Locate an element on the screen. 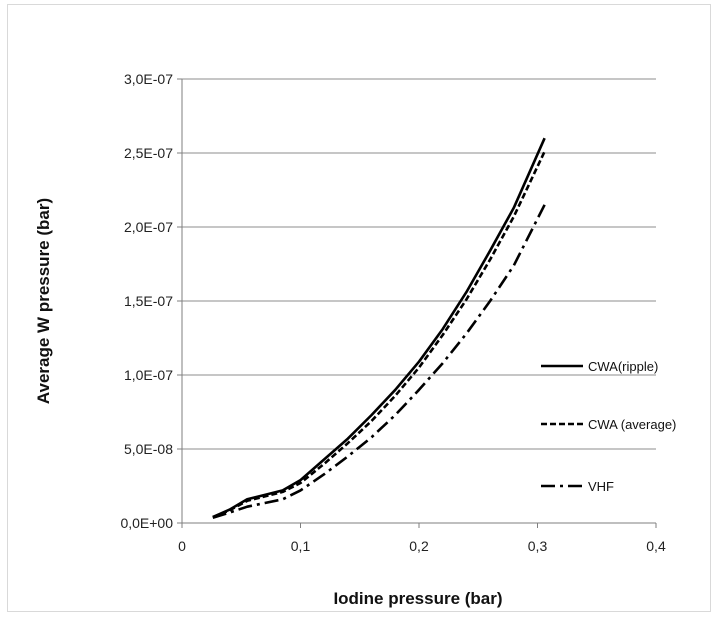 The height and width of the screenshot is (619, 718). legend-label-3: VHF is located at coordinates (601, 486).